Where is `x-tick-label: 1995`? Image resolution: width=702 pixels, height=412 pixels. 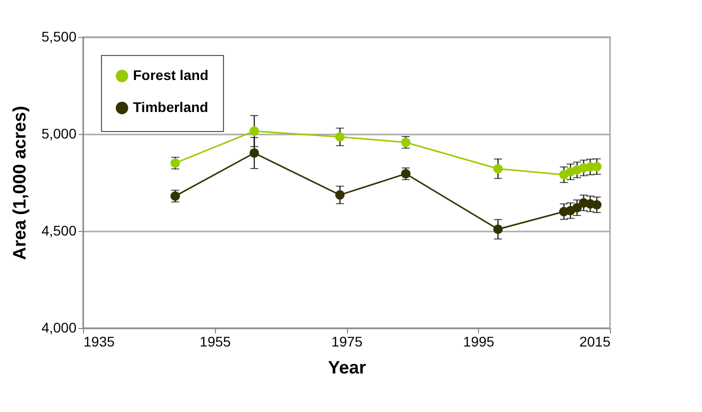 x-tick-label: 1995 is located at coordinates (479, 342).